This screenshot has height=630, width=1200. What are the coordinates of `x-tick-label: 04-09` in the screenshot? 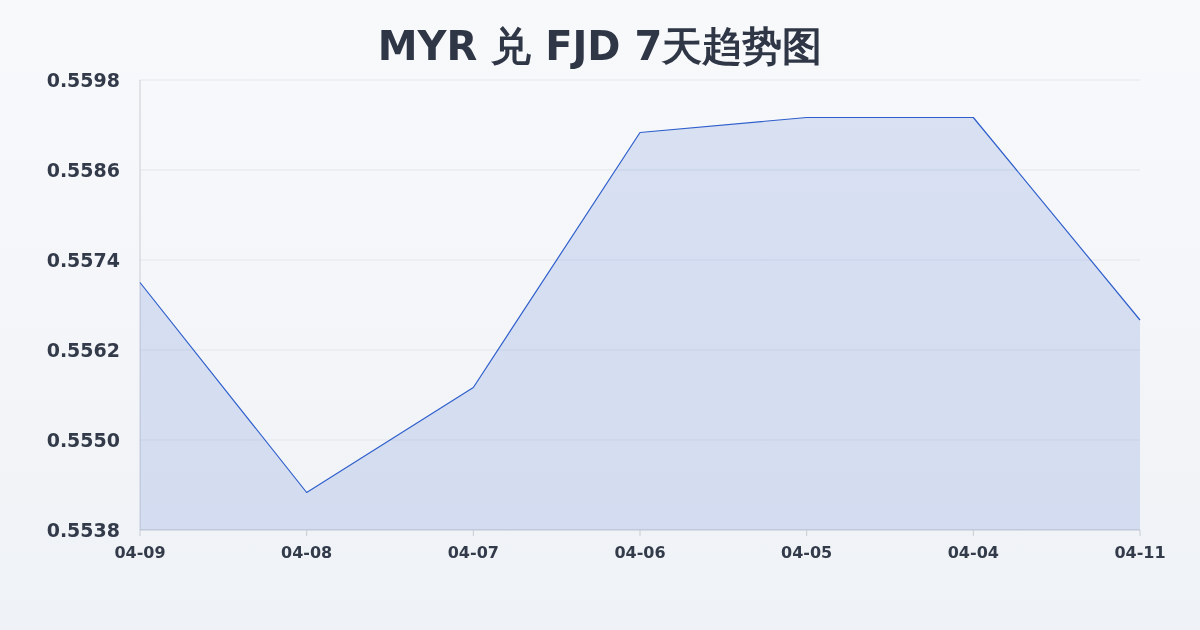 It's located at (140, 552).